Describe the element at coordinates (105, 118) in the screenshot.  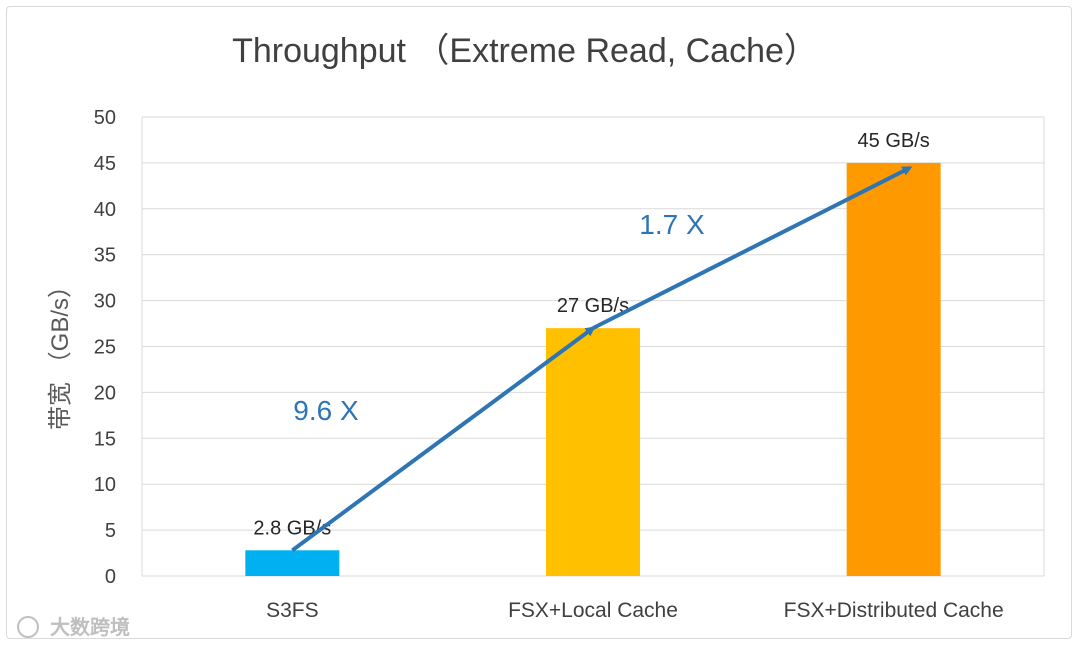
I see `y-tick-label: 50` at that location.